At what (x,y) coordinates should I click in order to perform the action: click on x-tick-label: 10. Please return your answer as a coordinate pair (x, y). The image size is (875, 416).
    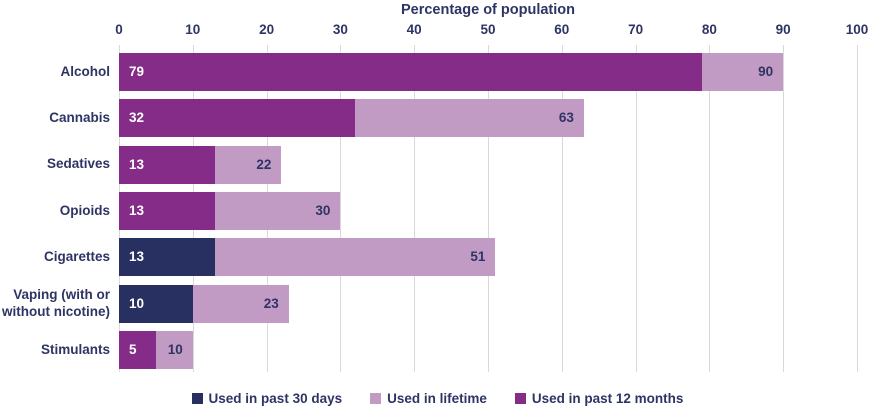
    Looking at the image, I should click on (193, 29).